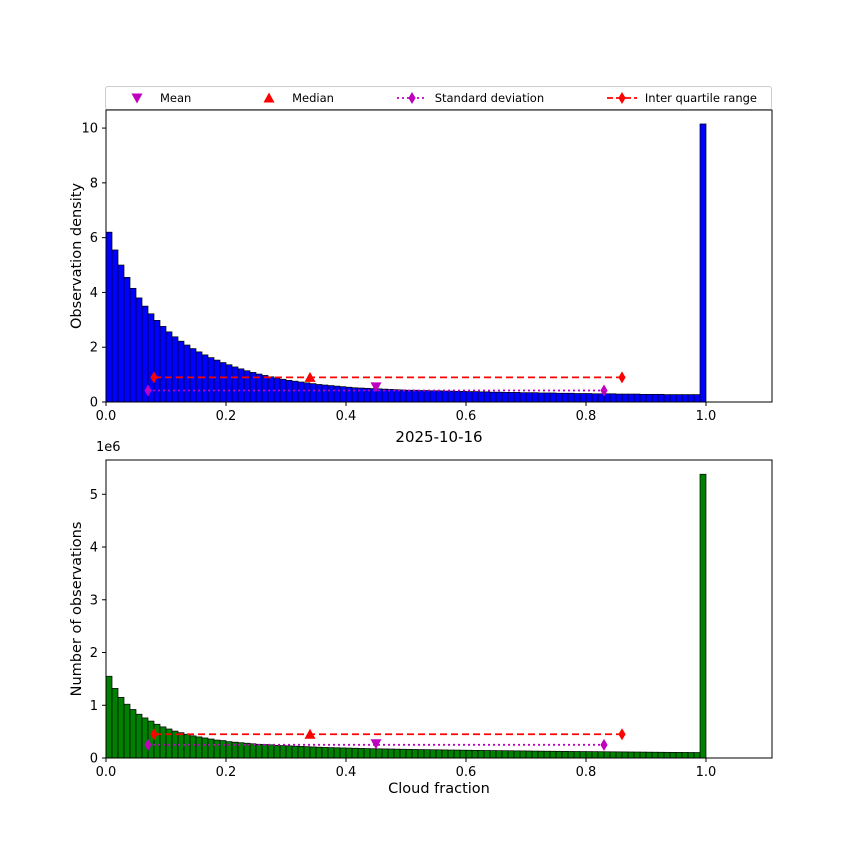 The image size is (850, 850). Describe the element at coordinates (681, 98) in the screenshot. I see `legend-item-inter-quartile-range: Inter quartile range` at that location.